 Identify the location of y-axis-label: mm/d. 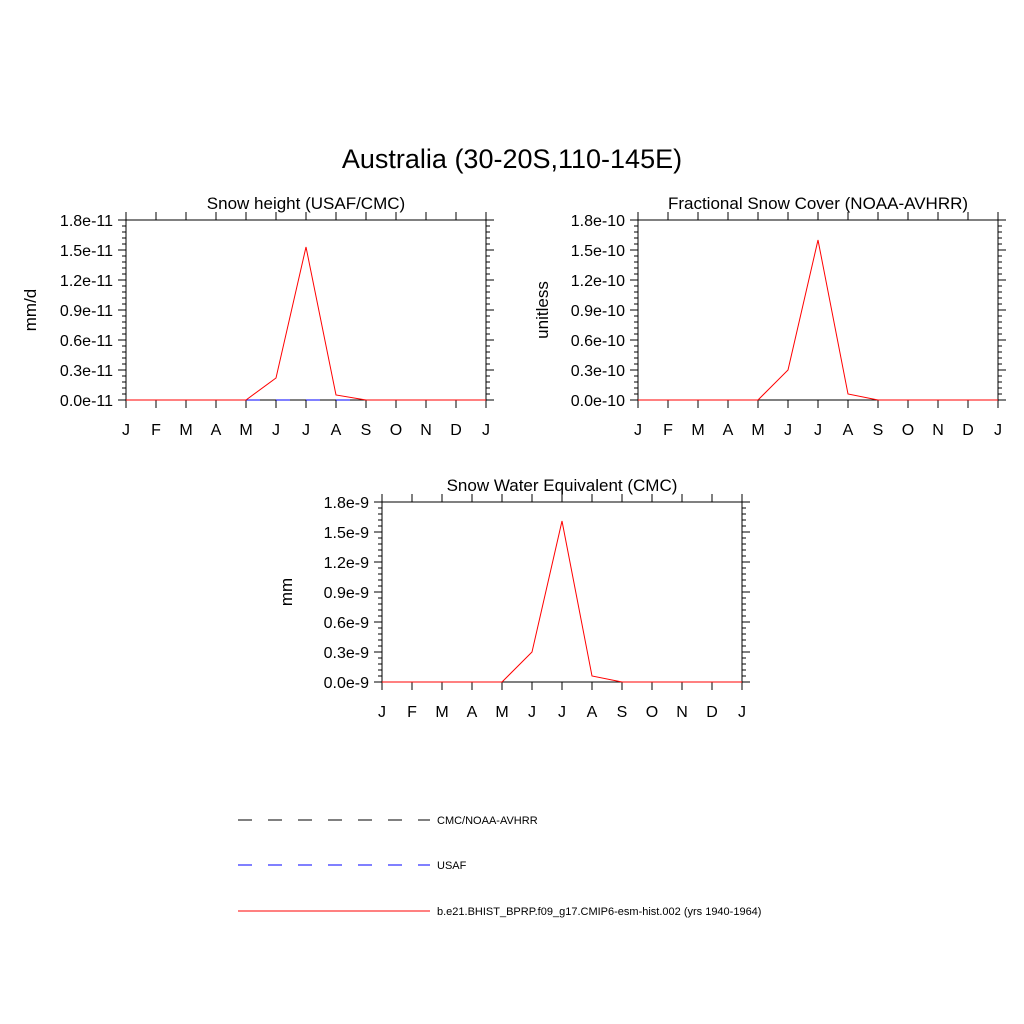
(30, 310).